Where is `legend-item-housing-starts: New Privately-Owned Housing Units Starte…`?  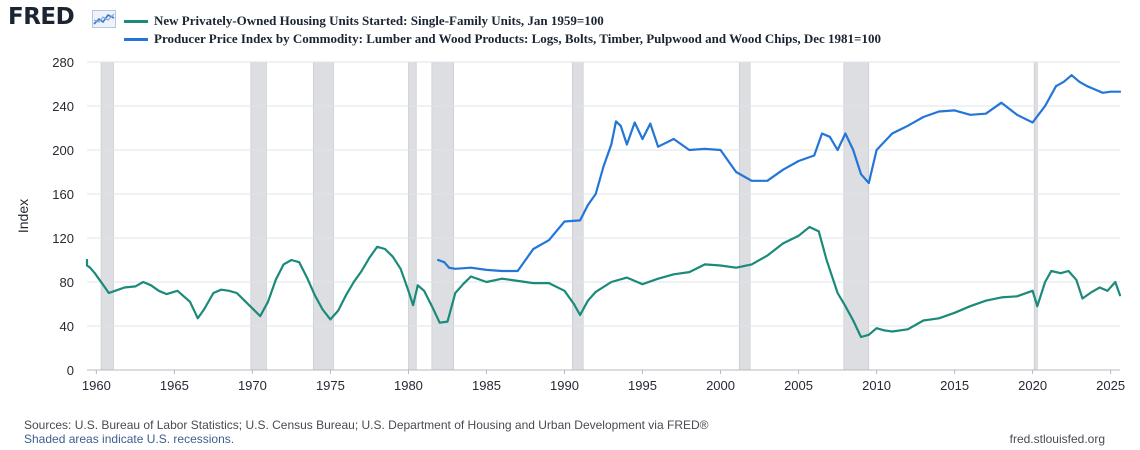 legend-item-housing-starts: New Privately-Owned Housing Units Starte… is located at coordinates (364, 21).